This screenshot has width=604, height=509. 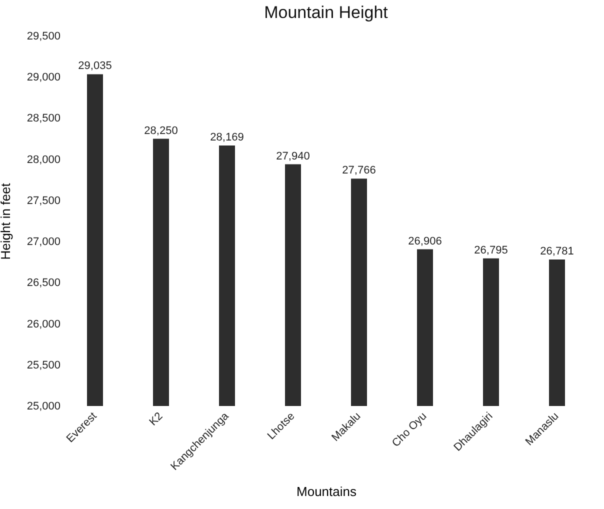 What do you see at coordinates (43, 200) in the screenshot?
I see `y-tick-label: 27,500` at bounding box center [43, 200].